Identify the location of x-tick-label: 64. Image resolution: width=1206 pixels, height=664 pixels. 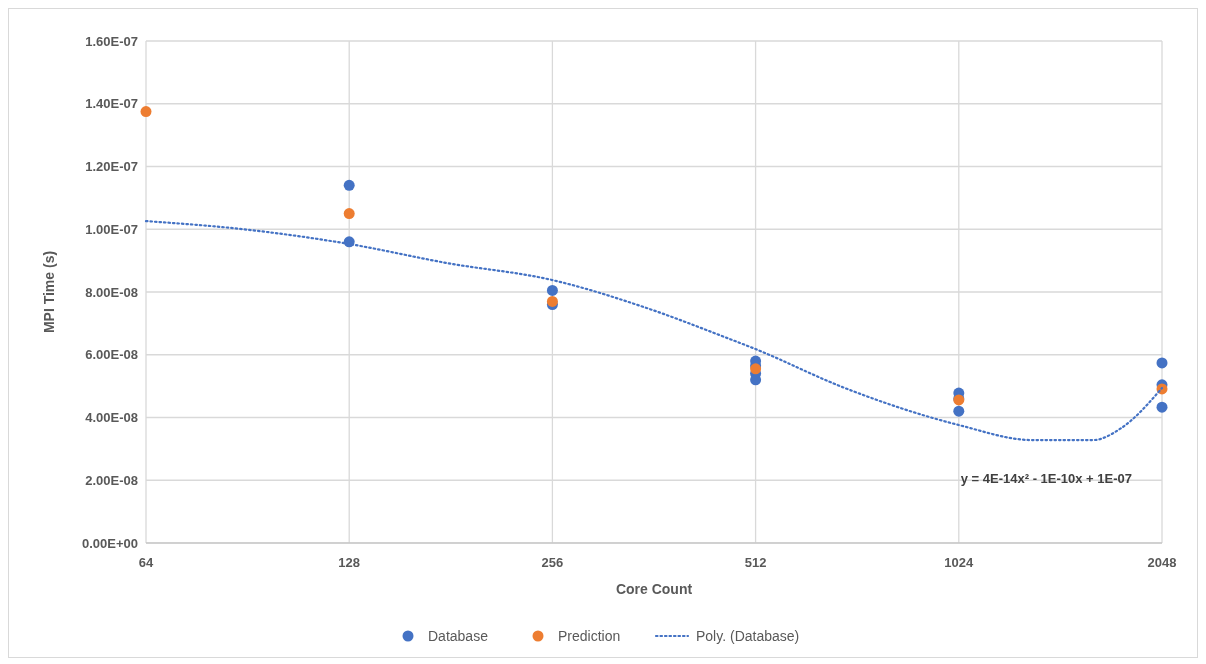
(146, 562).